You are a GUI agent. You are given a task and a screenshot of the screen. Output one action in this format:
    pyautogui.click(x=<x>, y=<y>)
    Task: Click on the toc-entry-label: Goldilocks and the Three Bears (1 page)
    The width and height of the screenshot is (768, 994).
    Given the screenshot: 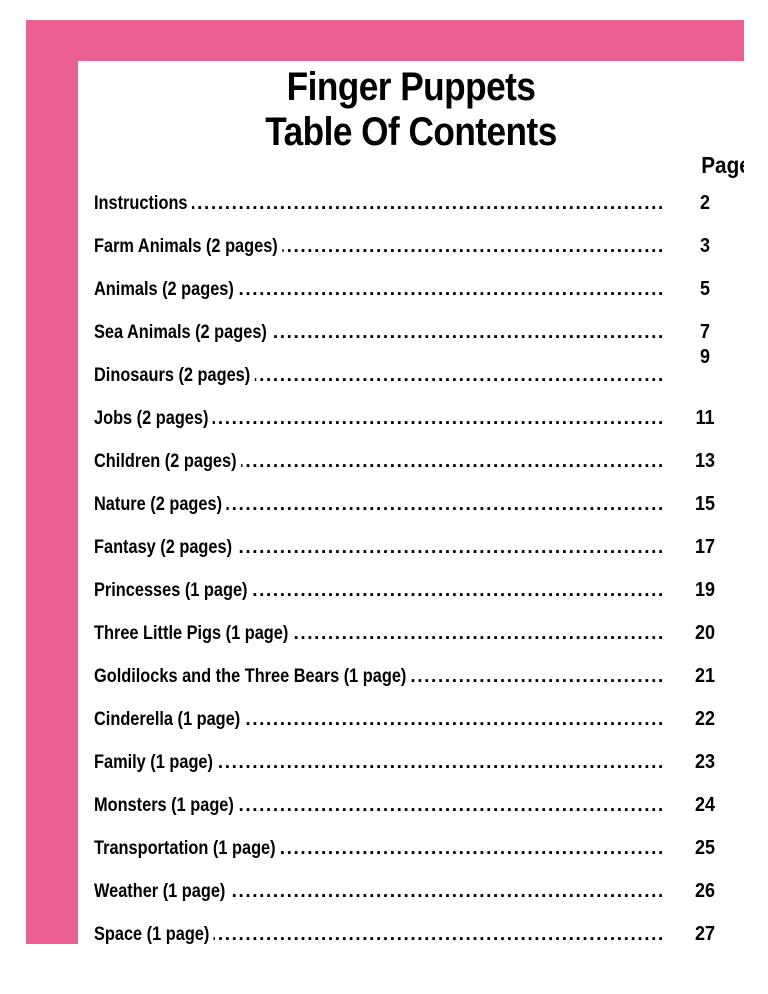 What is the action you would take?
    pyautogui.click(x=252, y=676)
    